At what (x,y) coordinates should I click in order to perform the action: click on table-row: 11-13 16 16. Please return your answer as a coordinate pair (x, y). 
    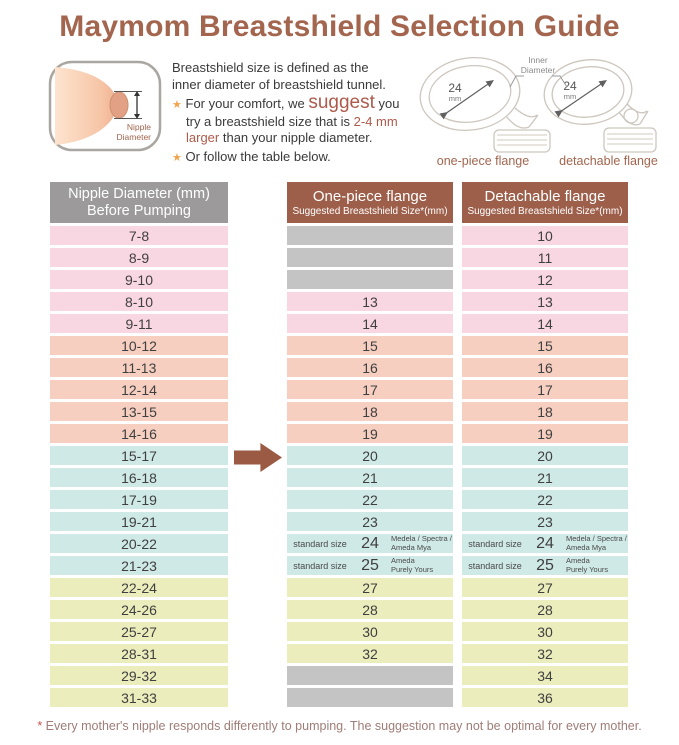
    Looking at the image, I should click on (339, 367).